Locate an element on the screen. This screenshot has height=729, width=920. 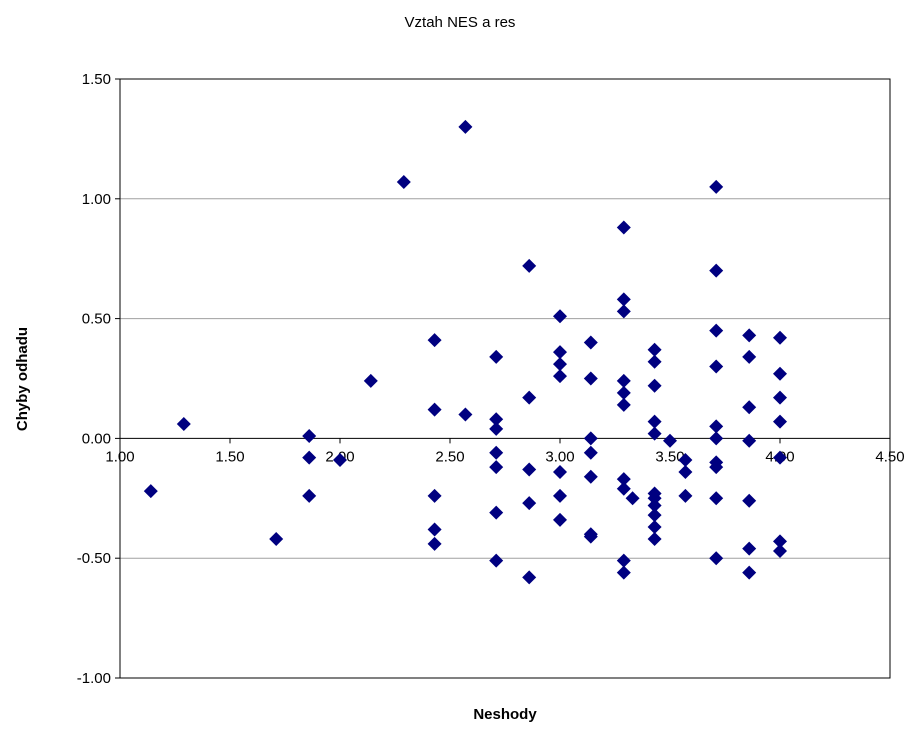
x-tick-label: 3.50 is located at coordinates (669, 456).